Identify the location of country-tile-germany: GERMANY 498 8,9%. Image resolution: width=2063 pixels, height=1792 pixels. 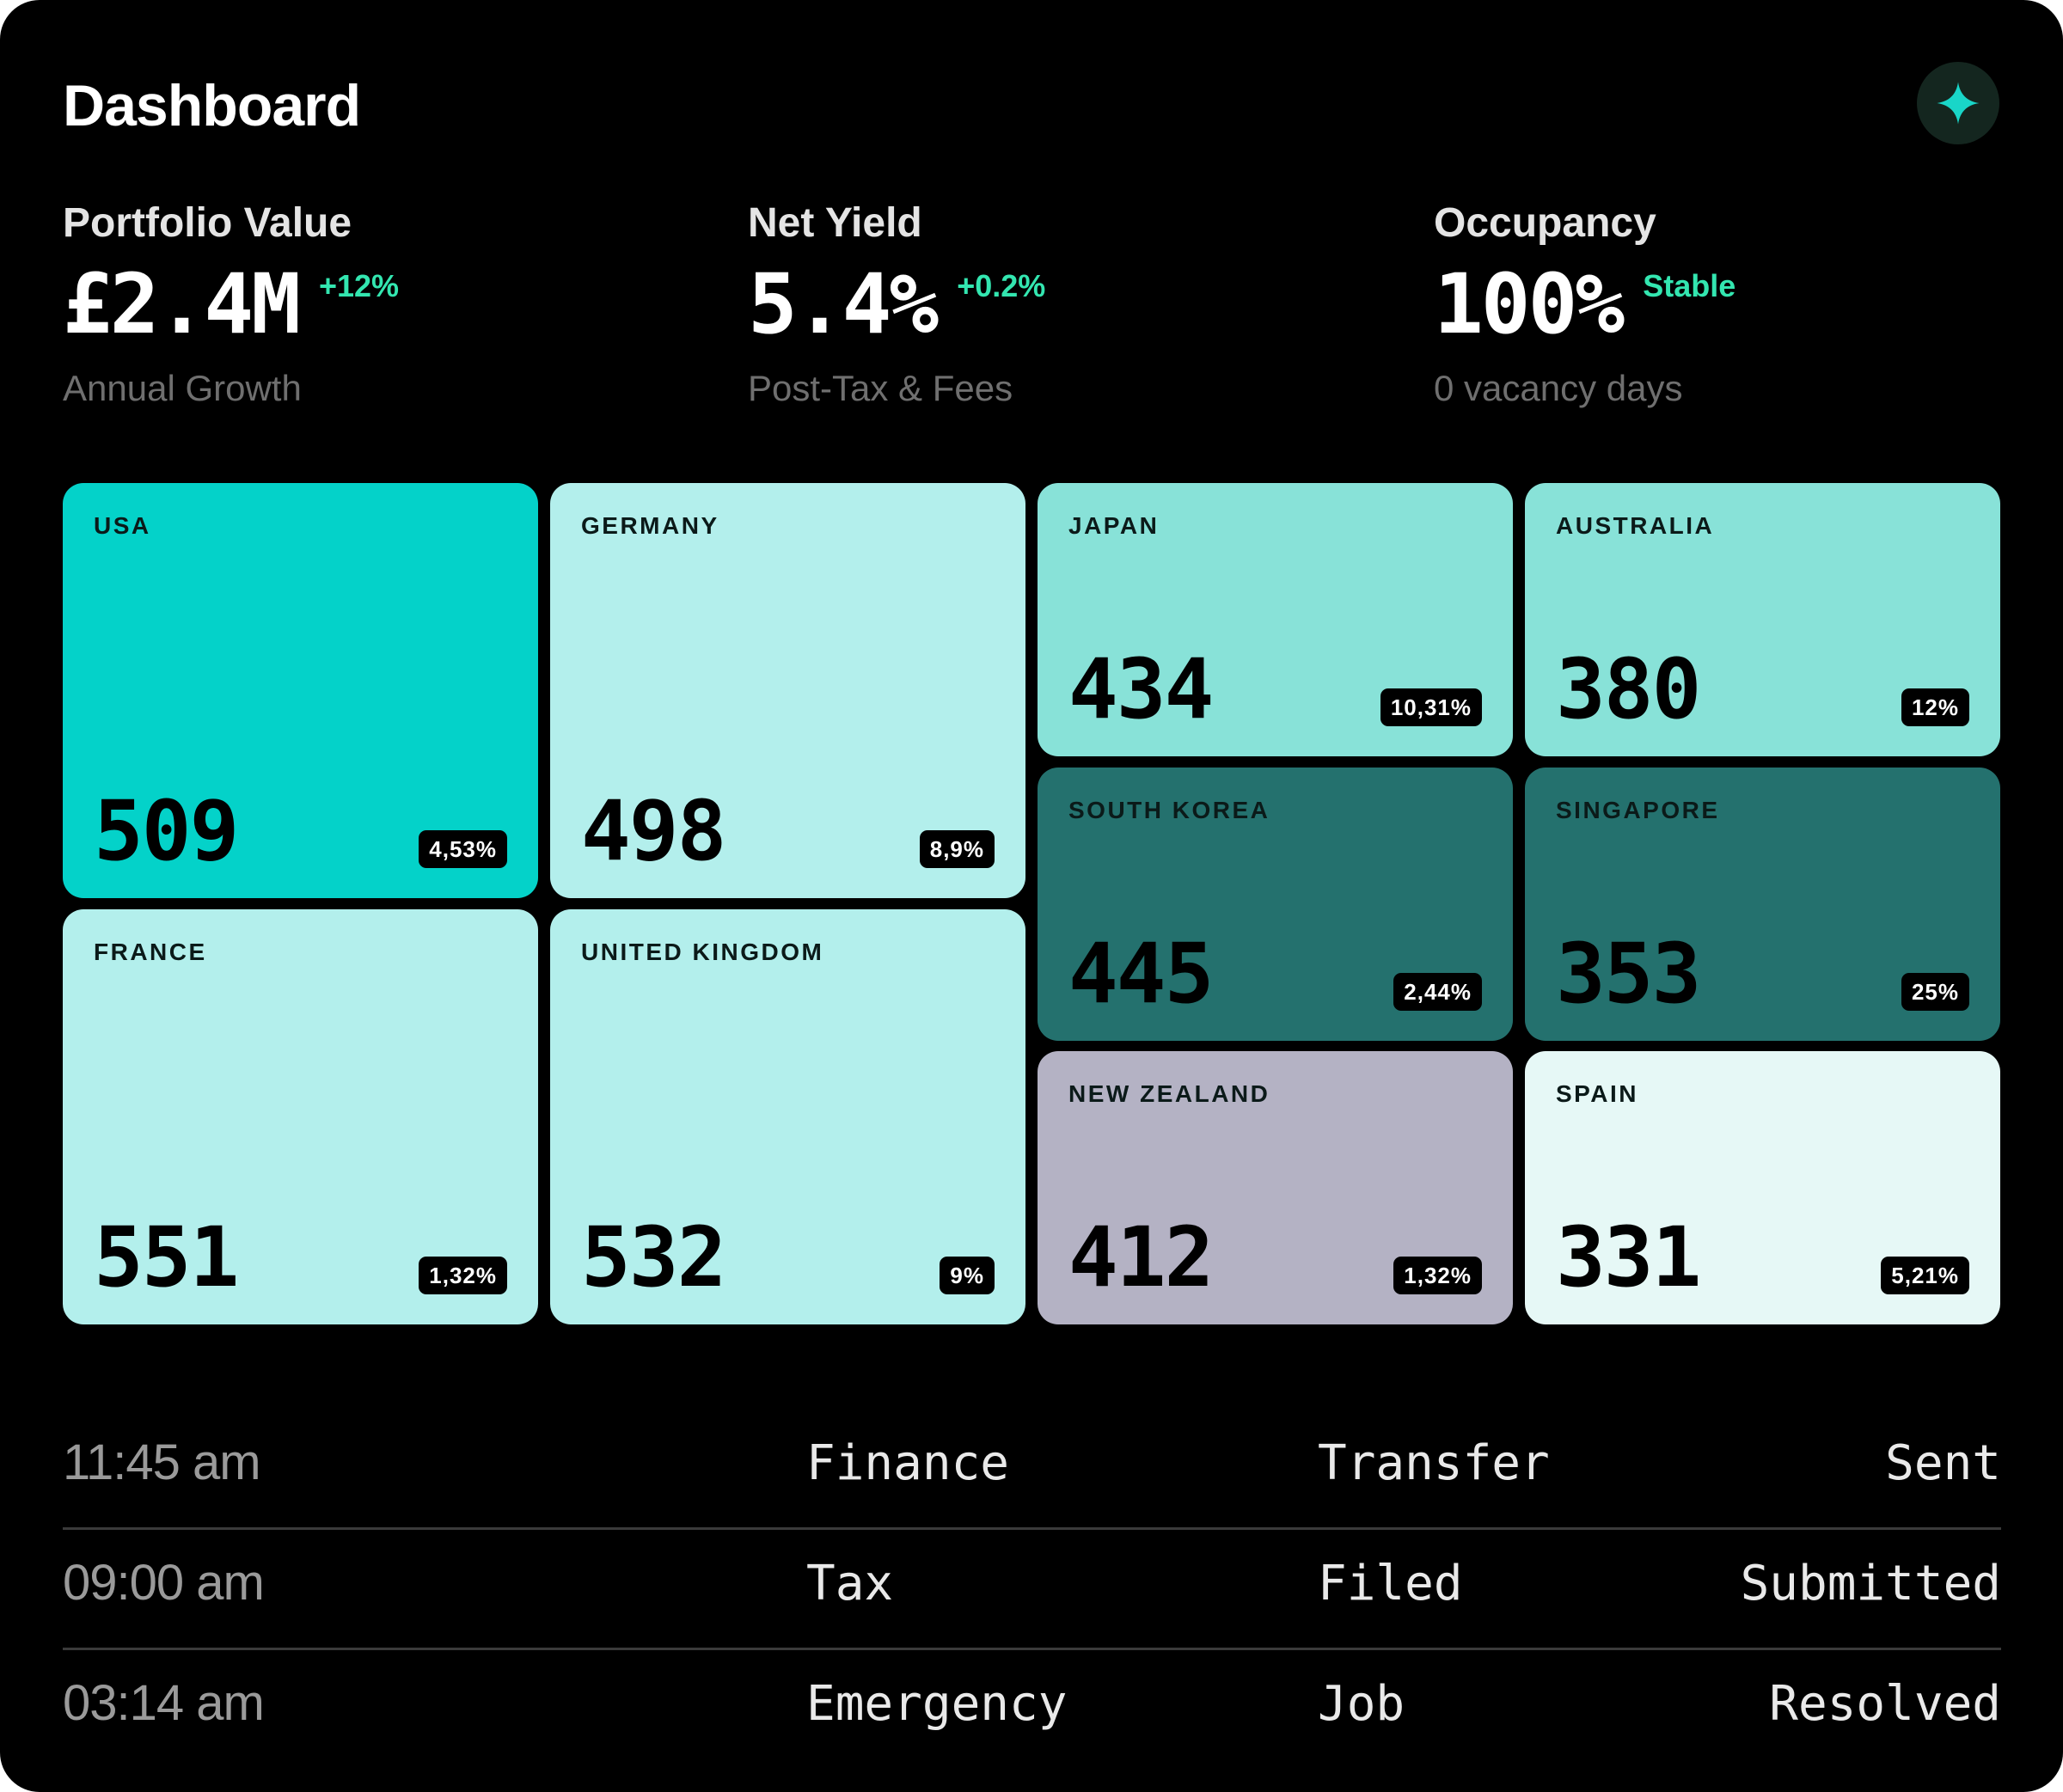
(787, 690).